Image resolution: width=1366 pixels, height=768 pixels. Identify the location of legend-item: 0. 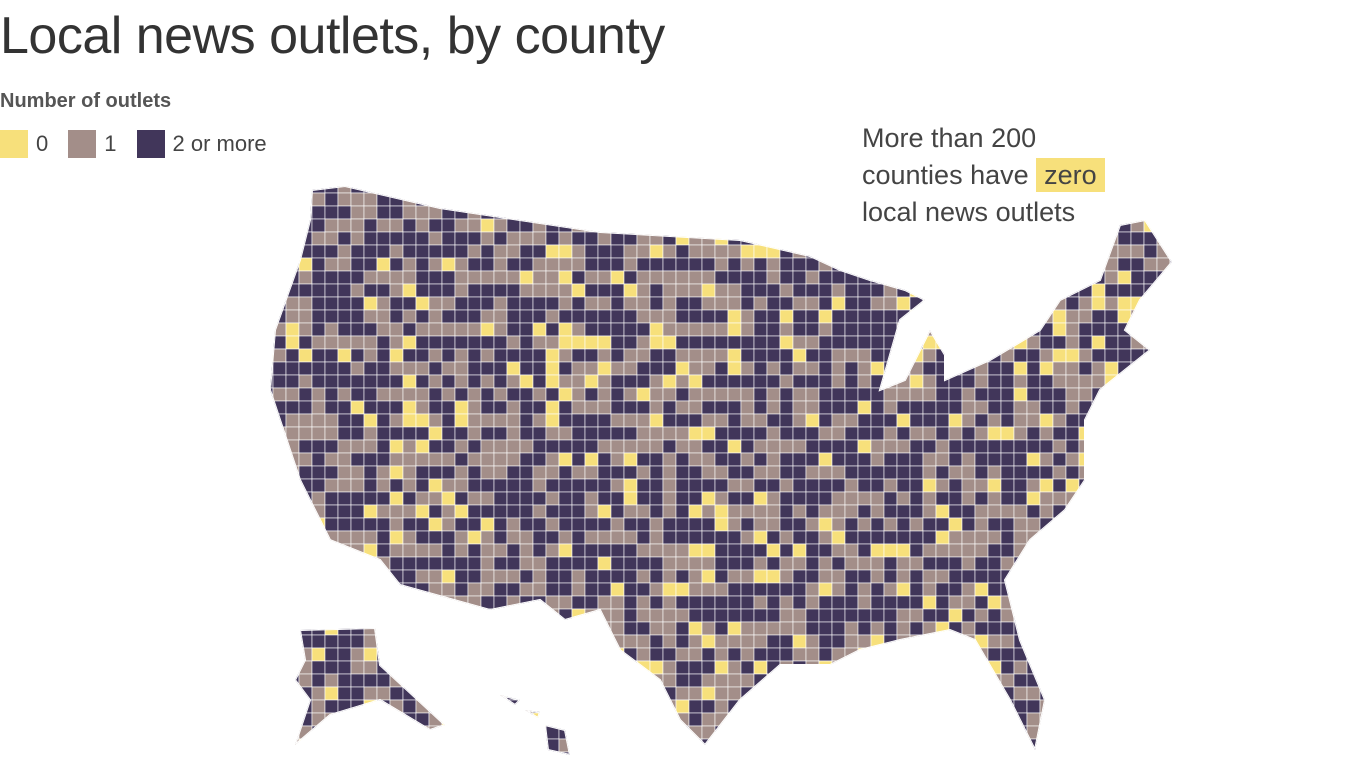
(24, 144).